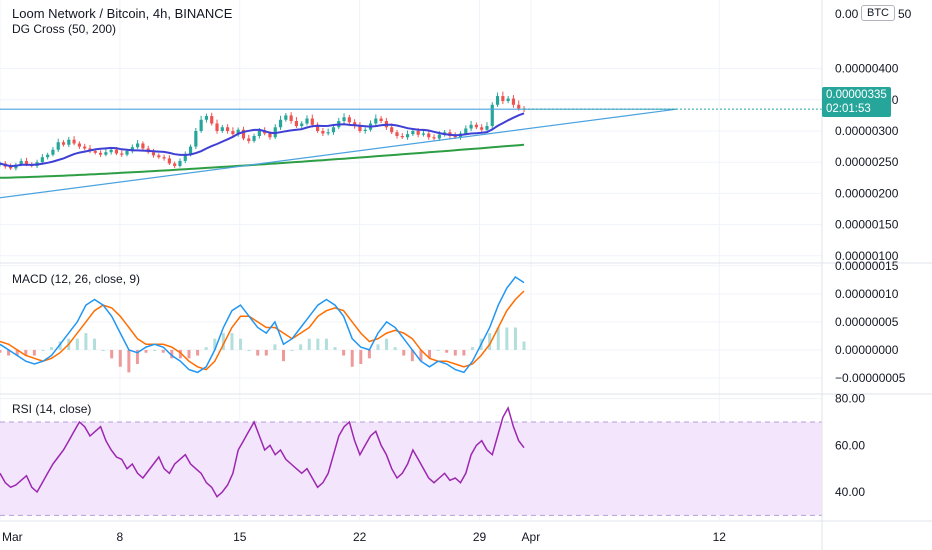 The width and height of the screenshot is (932, 550). What do you see at coordinates (76, 279) in the screenshot?
I see `macd-label: MACD (12, 26, close, 9)` at bounding box center [76, 279].